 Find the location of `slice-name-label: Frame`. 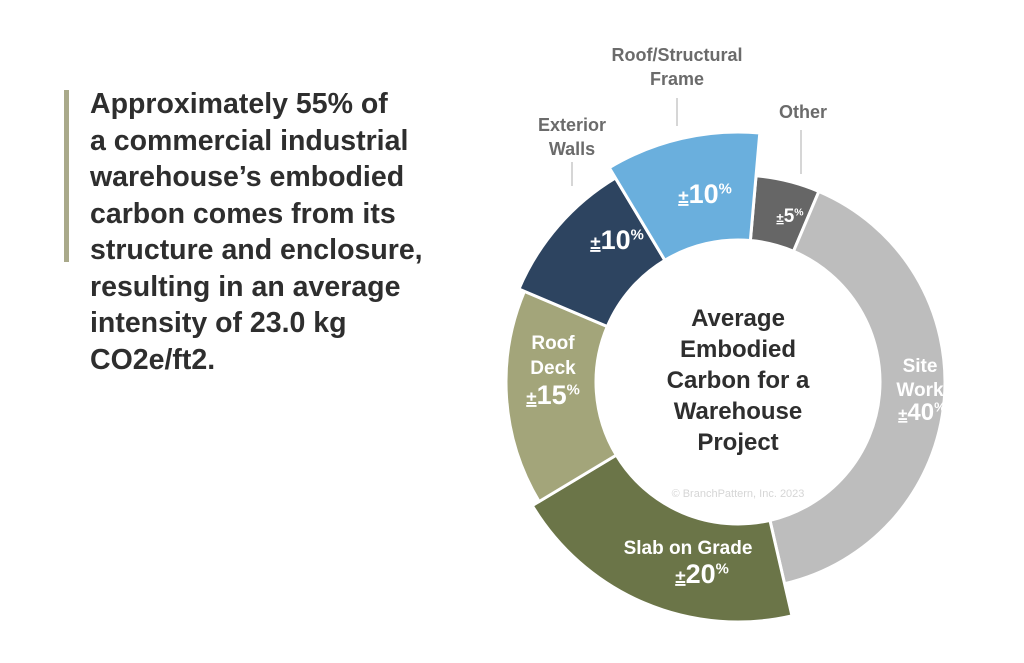

slice-name-label: Frame is located at coordinates (677, 79).